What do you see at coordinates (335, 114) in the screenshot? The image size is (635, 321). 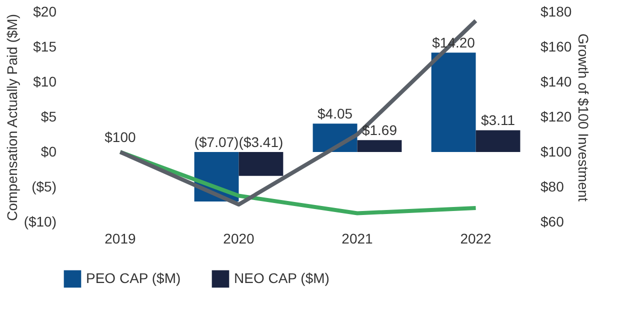 I see `data-label: $4.05` at bounding box center [335, 114].